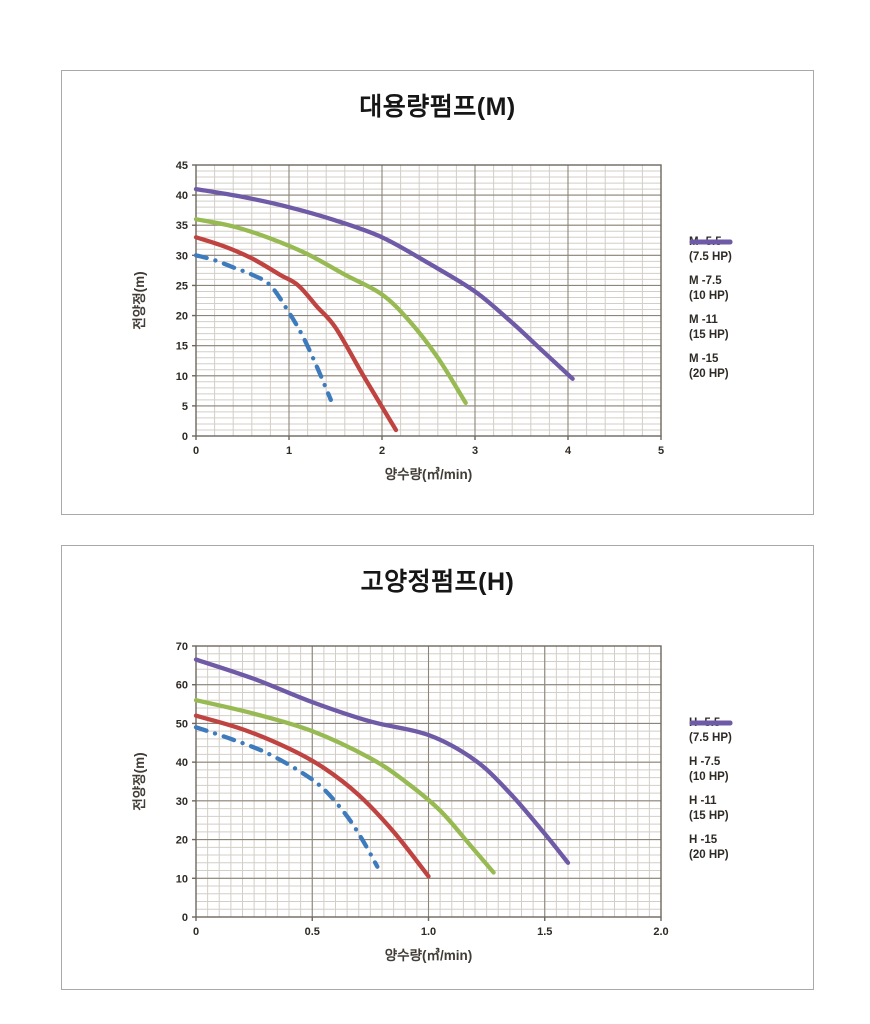 This screenshot has width=870, height=1024. I want to click on y-tick-label: 45, so click(182, 166).